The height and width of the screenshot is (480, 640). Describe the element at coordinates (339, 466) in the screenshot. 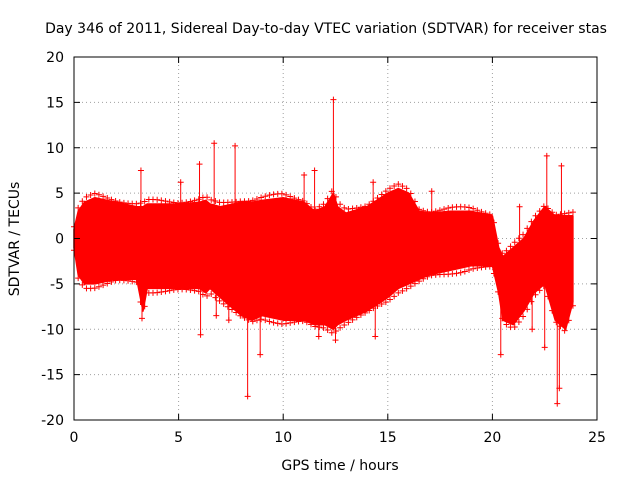

I see `x-axis-label: GPS time / hours` at that location.